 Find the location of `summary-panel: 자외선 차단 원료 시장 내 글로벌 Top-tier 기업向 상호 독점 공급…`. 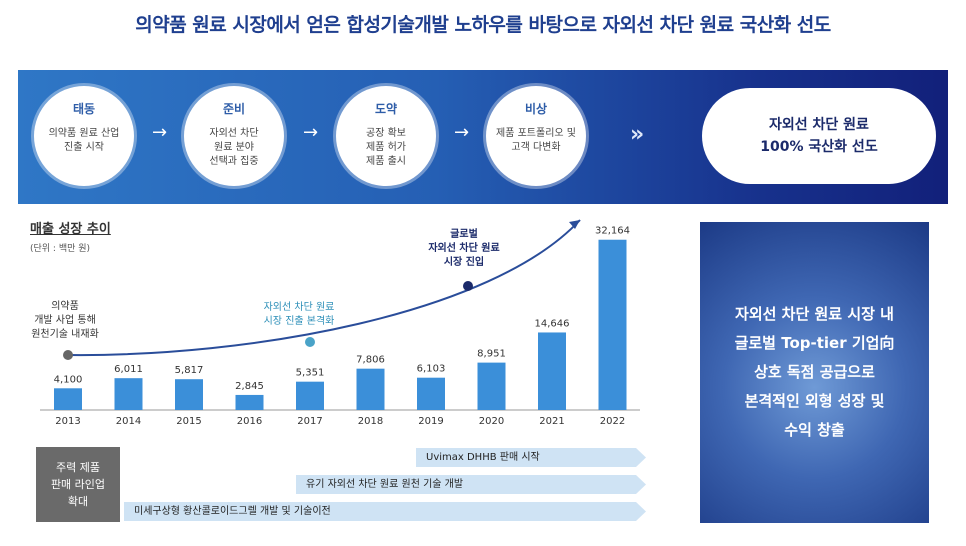

summary-panel: 자외선 차단 원료 시장 내 글로벌 Top-tier 기업向 상호 독점 공급… is located at coordinates (814, 372).